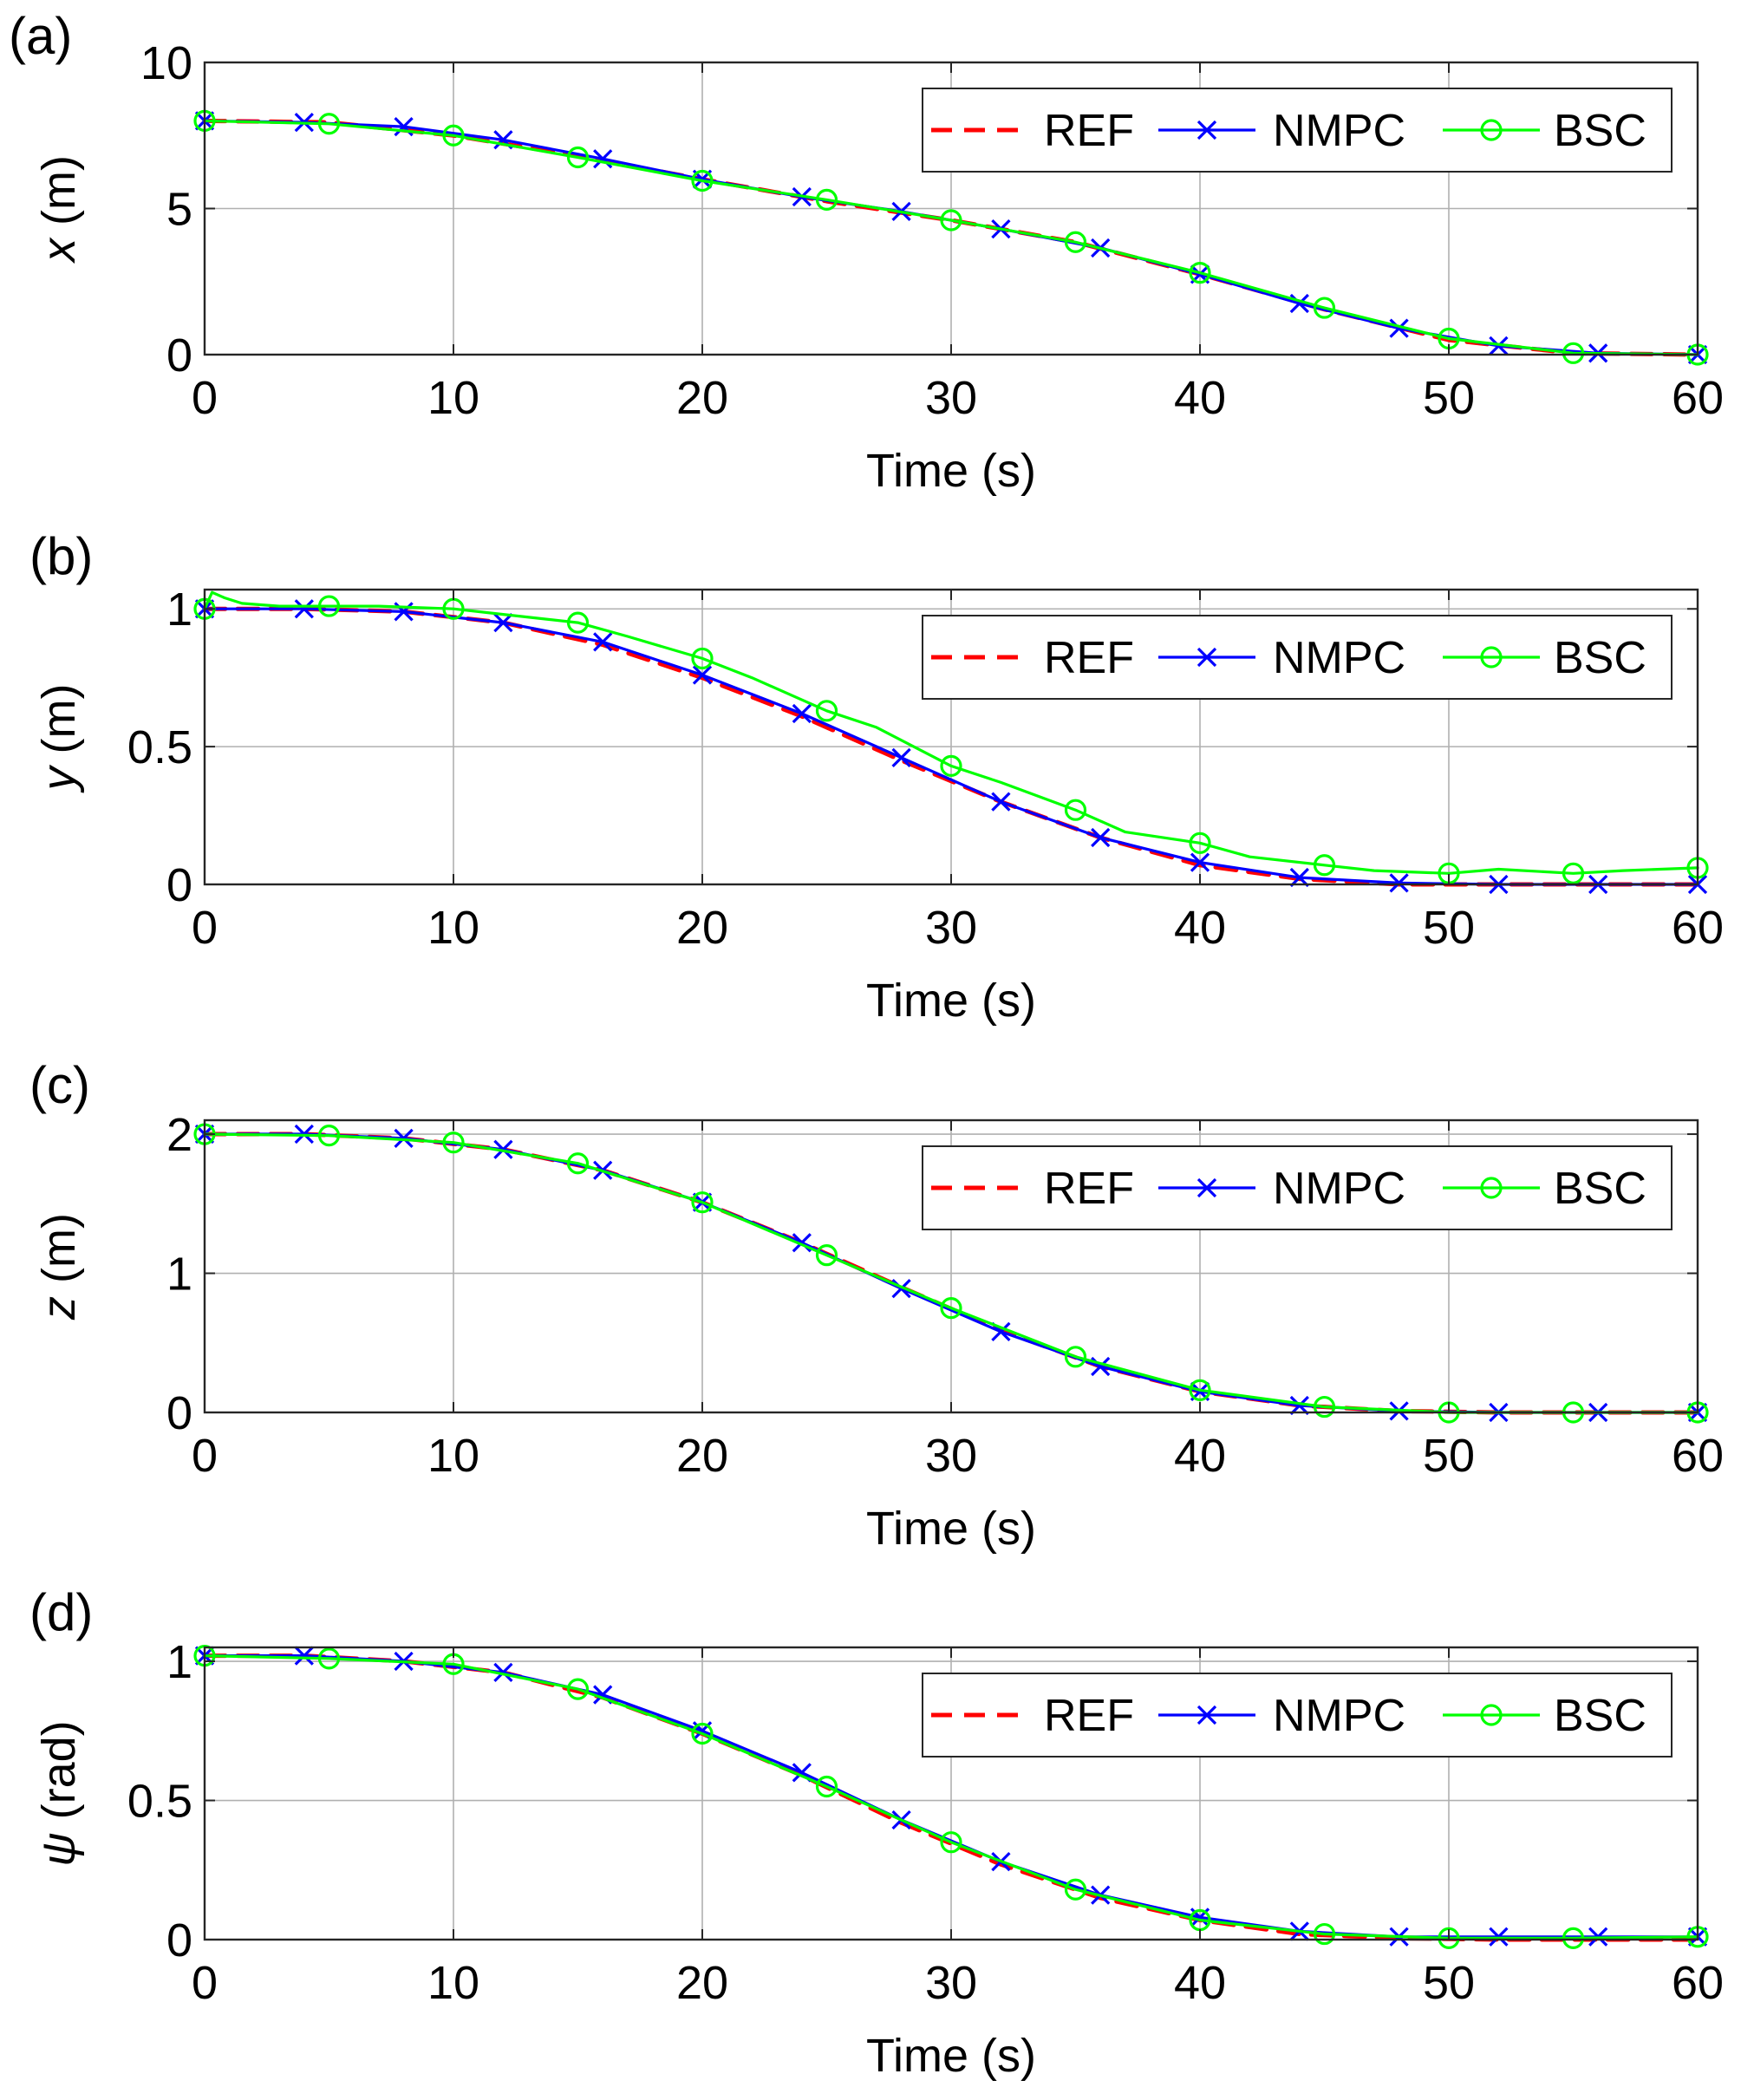  What do you see at coordinates (40, 36) in the screenshot?
I see `panel-label: (a)` at bounding box center [40, 36].